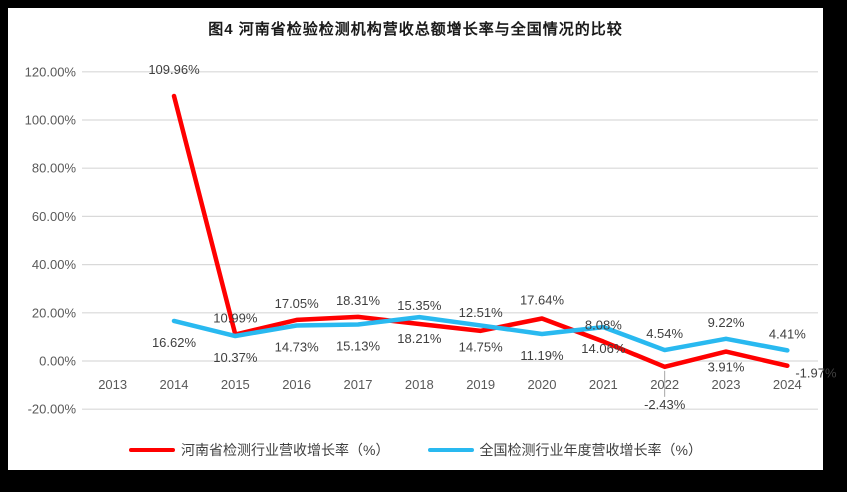 The height and width of the screenshot is (492, 847). What do you see at coordinates (664, 333) in the screenshot?
I see `data-label: 4.54%` at bounding box center [664, 333].